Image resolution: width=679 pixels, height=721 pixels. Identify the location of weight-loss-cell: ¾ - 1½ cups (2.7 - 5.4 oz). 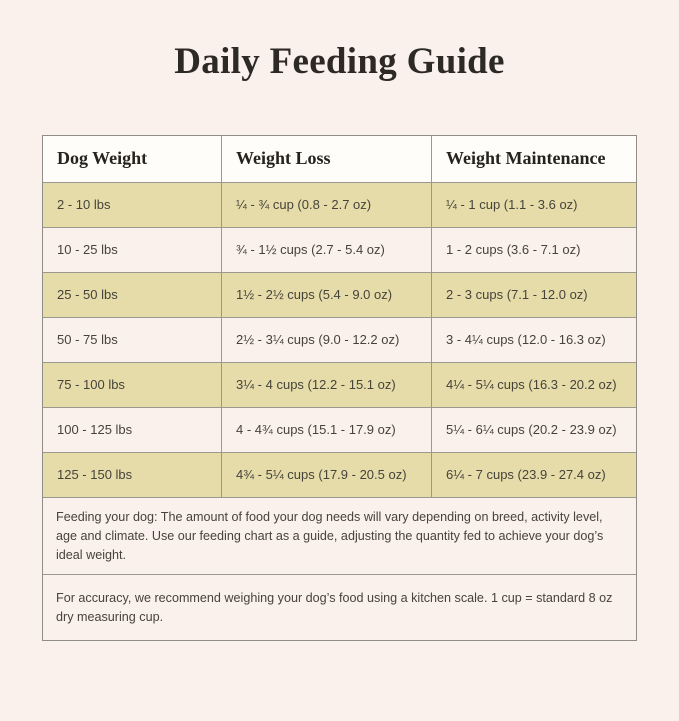
(326, 249).